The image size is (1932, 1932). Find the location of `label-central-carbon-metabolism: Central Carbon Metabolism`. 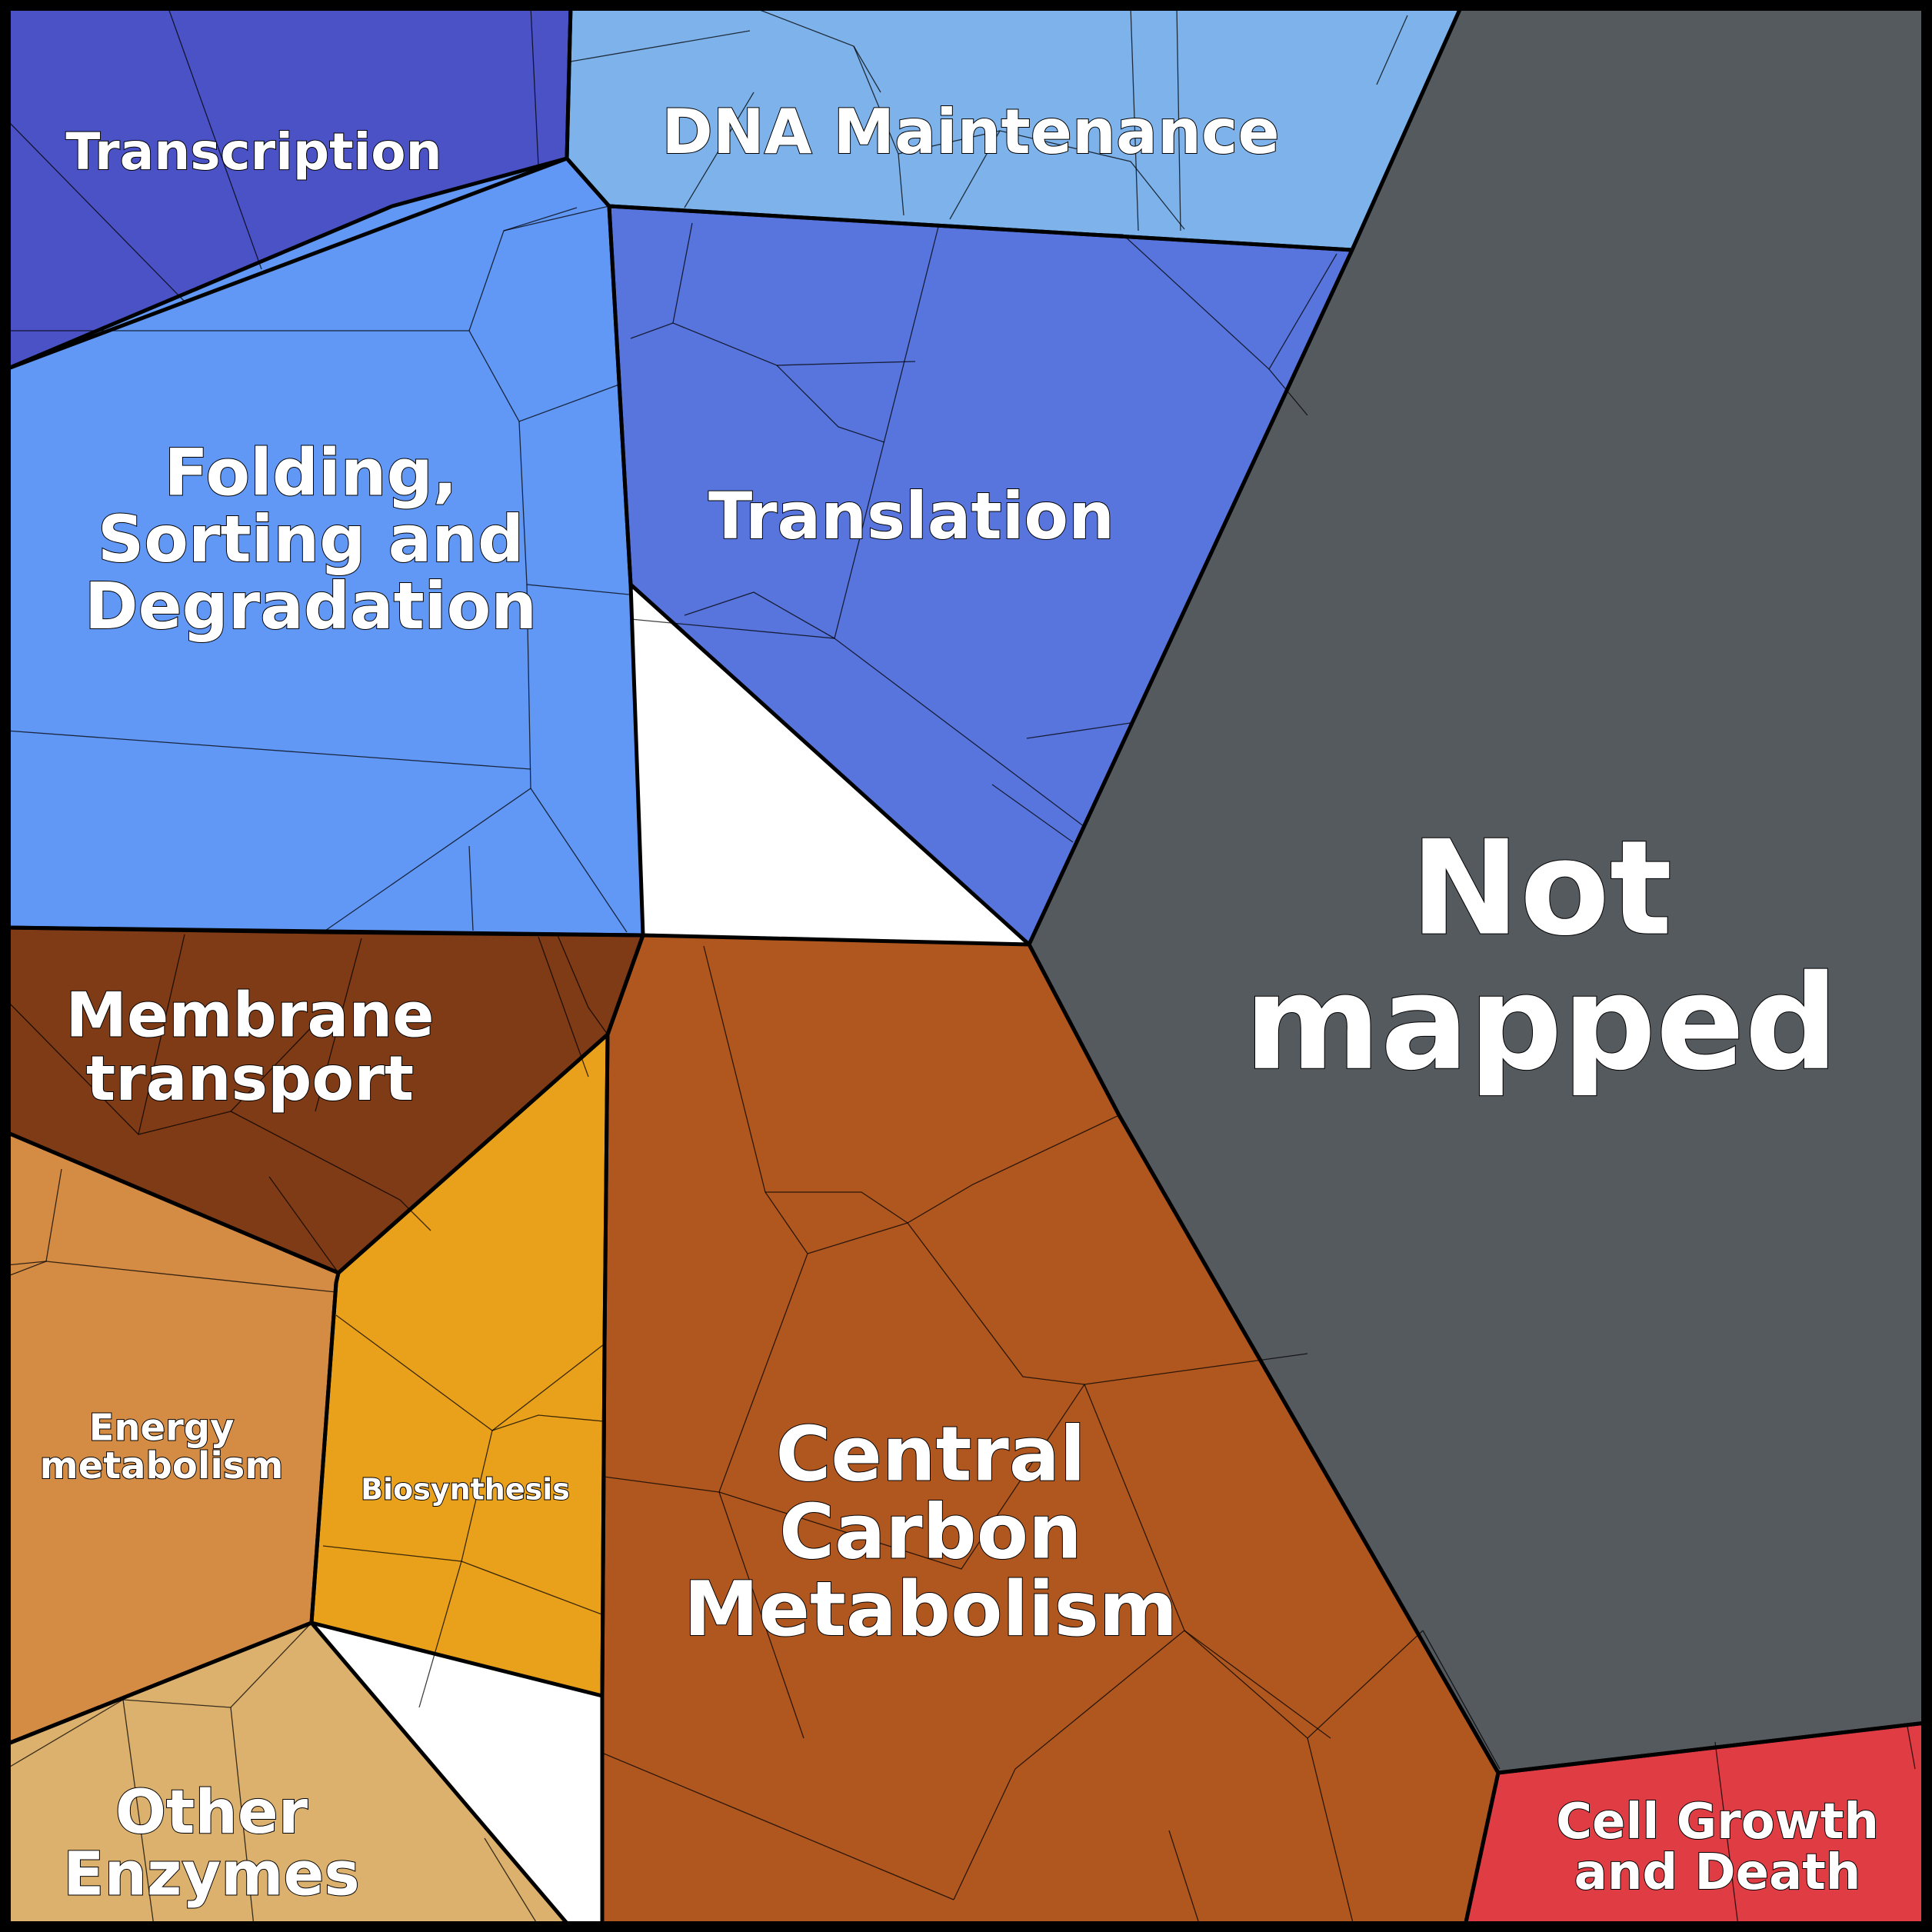

label-central-carbon-metabolism: Central Carbon Metabolism is located at coordinates (931, 1532).